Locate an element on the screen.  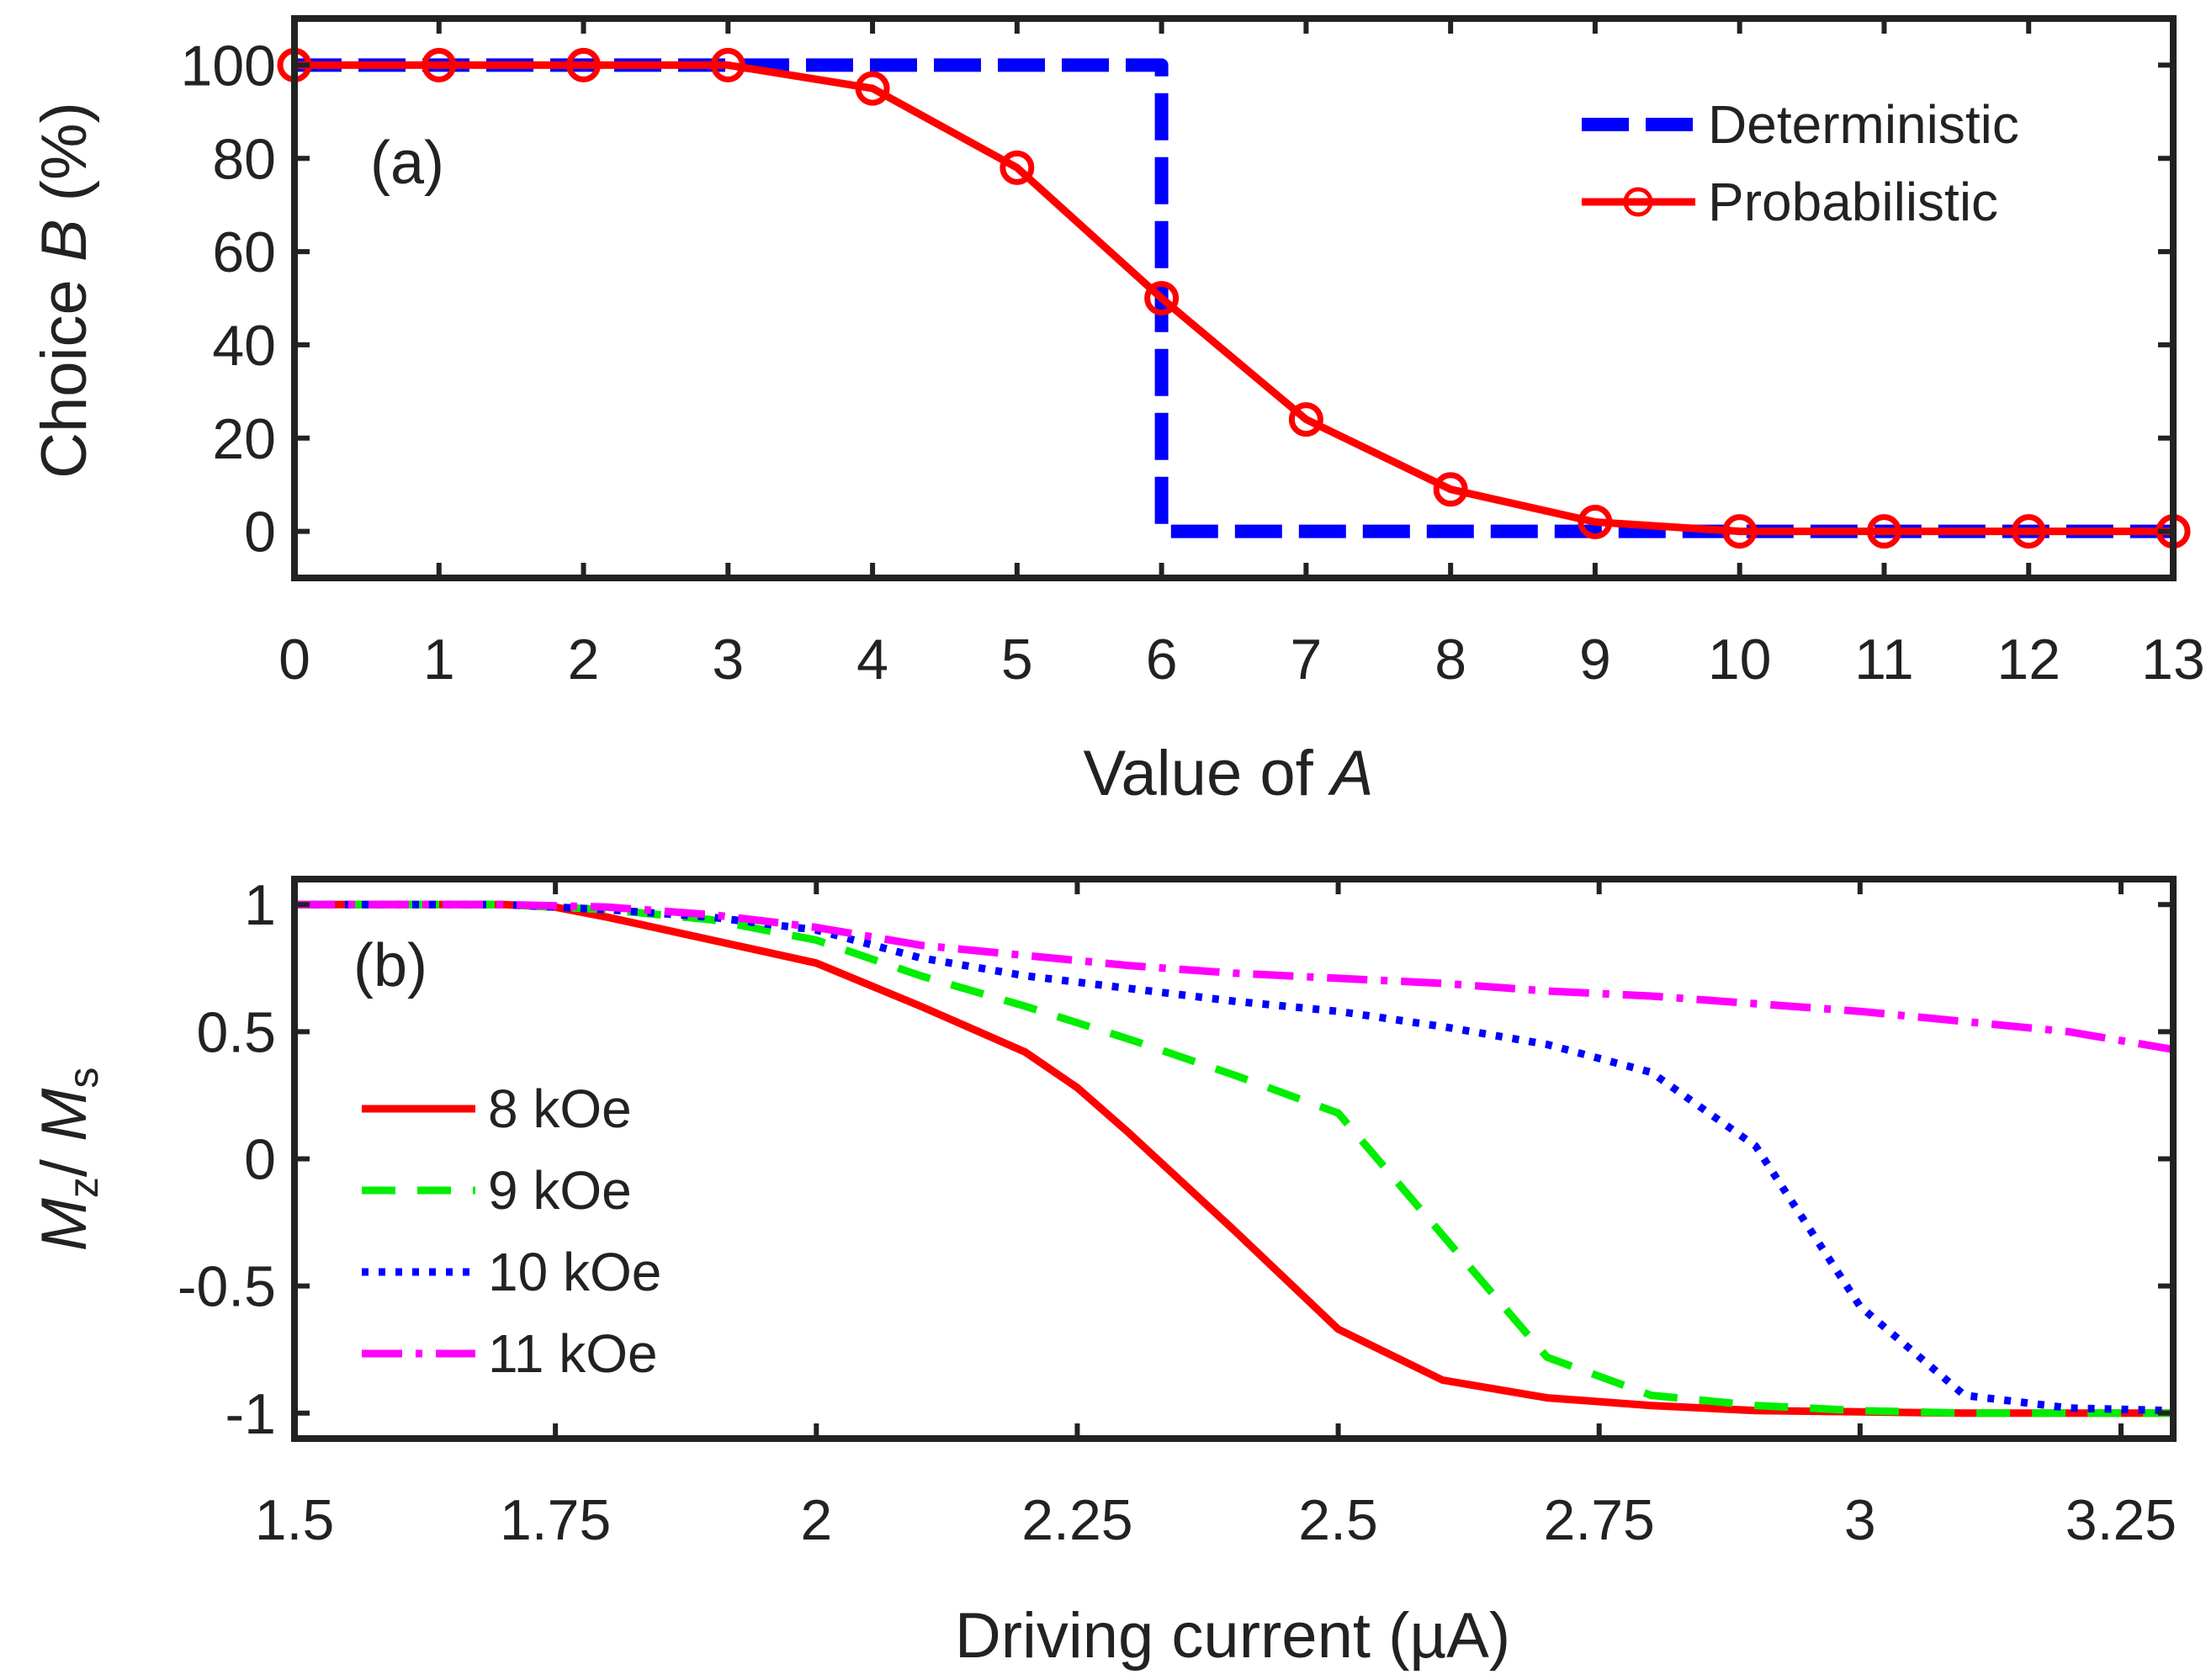
y-tick-label: 100 is located at coordinates (228, 66).